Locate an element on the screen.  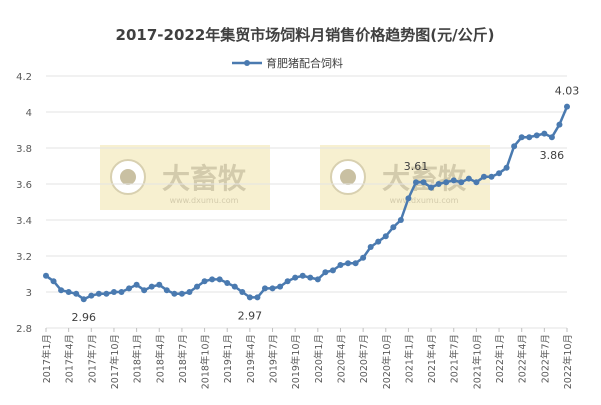
x-tick-label: 2017年4月 is located at coordinates (70, 358).